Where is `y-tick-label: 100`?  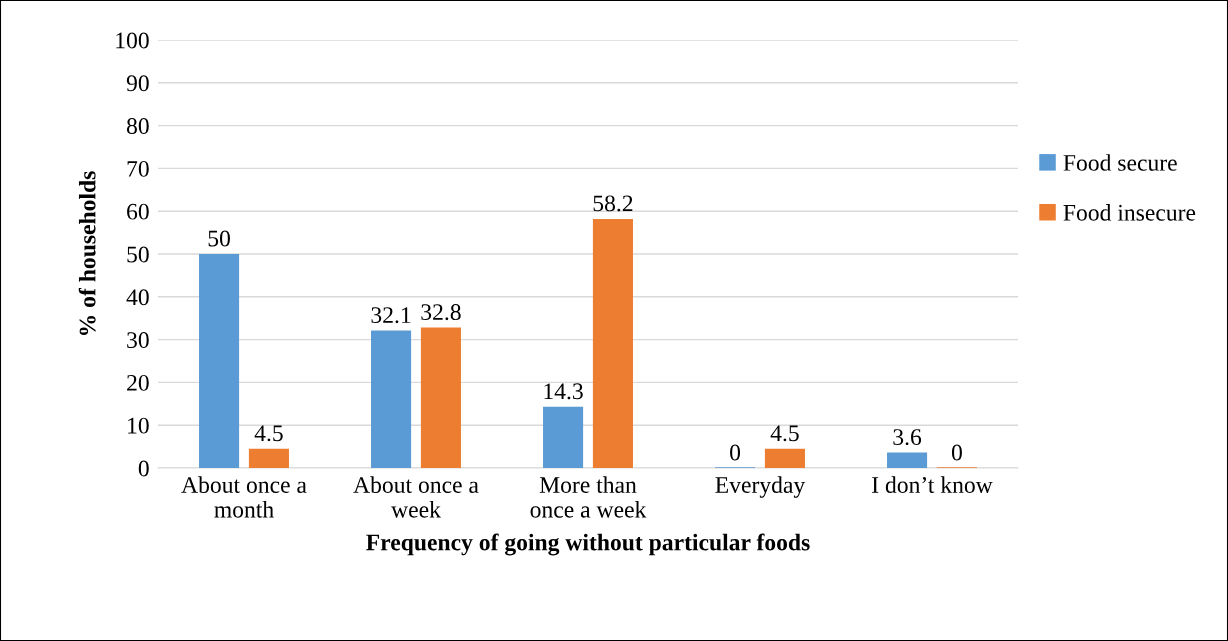
y-tick-label: 100 is located at coordinates (132, 40).